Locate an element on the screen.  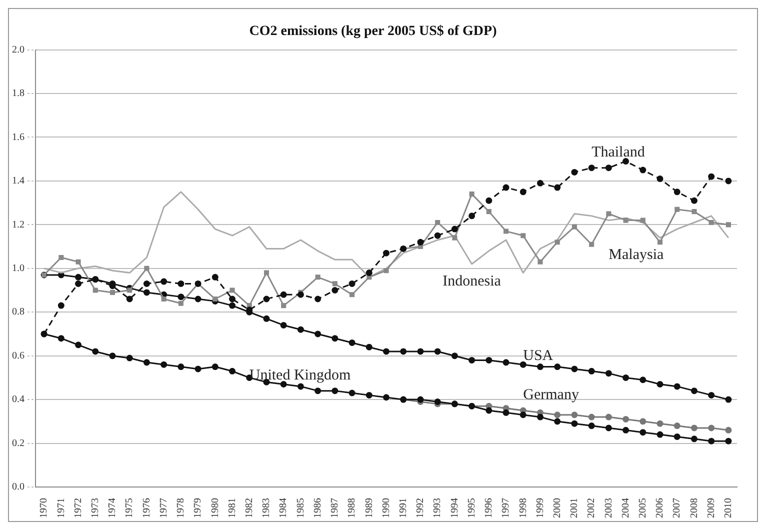
x-tick-label: 1972 is located at coordinates (78, 508).